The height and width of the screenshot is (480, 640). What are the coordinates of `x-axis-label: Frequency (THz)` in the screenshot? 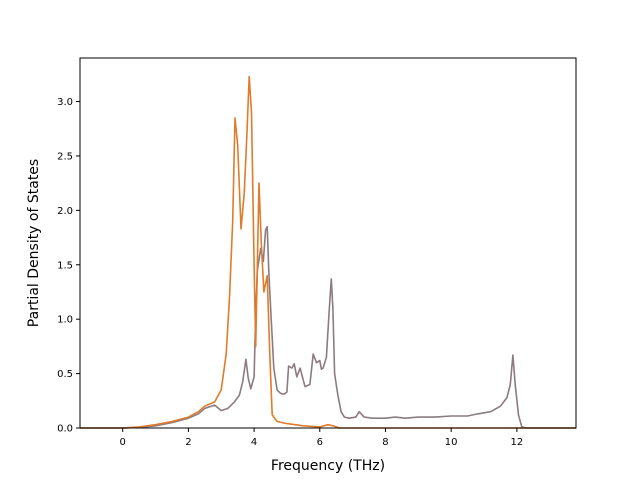 It's located at (328, 466).